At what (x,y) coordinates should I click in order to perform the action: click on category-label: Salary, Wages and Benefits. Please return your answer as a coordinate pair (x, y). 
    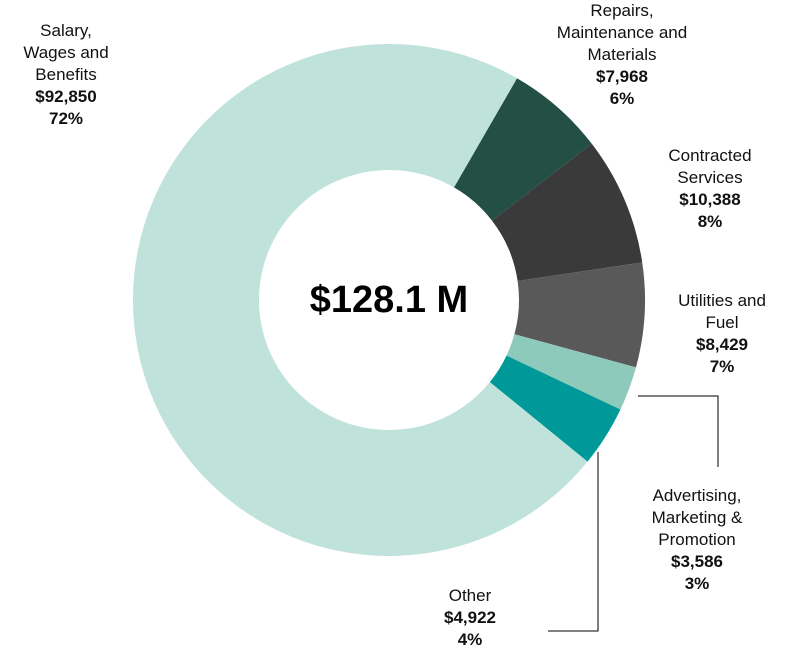
    Looking at the image, I should click on (66, 52).